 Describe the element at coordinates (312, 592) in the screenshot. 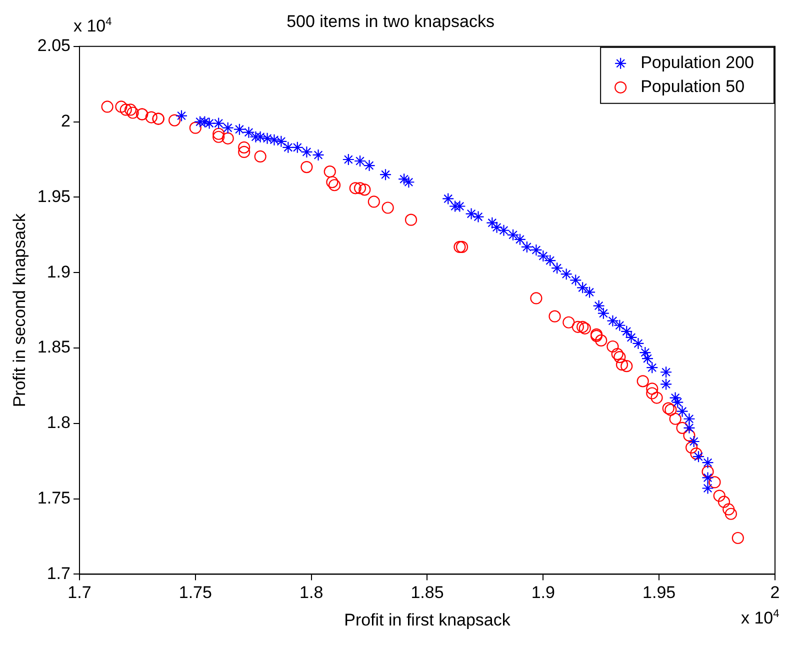

I see `x-tick-label: 1.8` at that location.